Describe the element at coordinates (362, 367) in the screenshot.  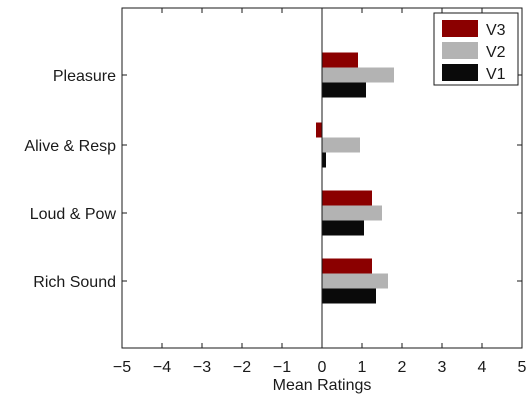
I see `x-tick-label: 1` at that location.